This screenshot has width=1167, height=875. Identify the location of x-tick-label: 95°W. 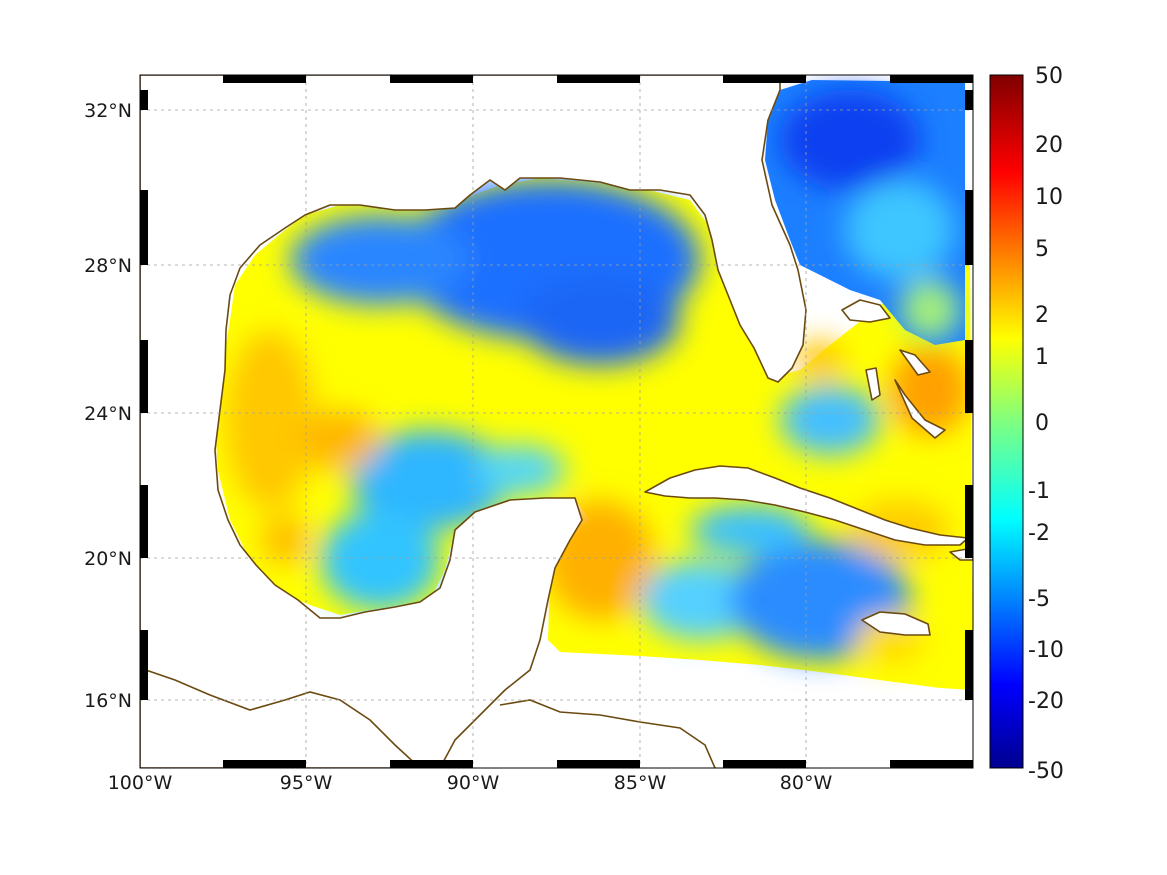
(306, 783).